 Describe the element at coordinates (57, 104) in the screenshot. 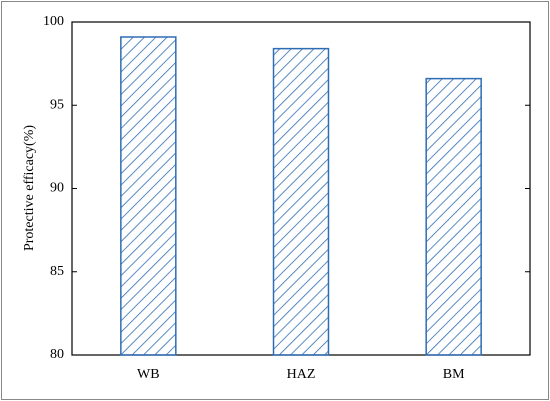

I see `y-tick-label: 95` at that location.